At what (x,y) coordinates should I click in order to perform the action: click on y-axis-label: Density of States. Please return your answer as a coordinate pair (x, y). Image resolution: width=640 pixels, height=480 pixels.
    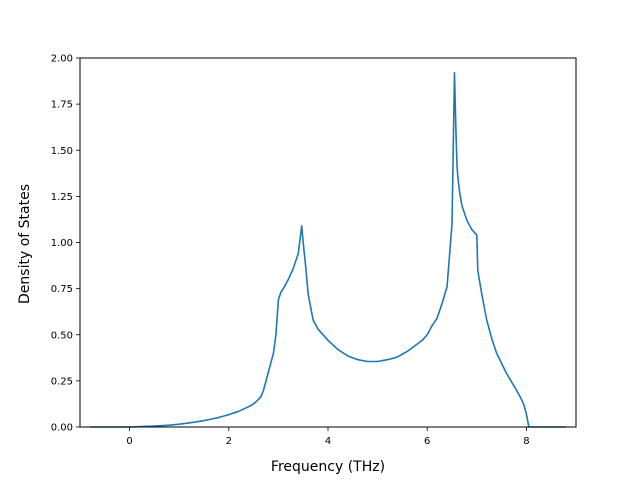
    Looking at the image, I should click on (25, 244).